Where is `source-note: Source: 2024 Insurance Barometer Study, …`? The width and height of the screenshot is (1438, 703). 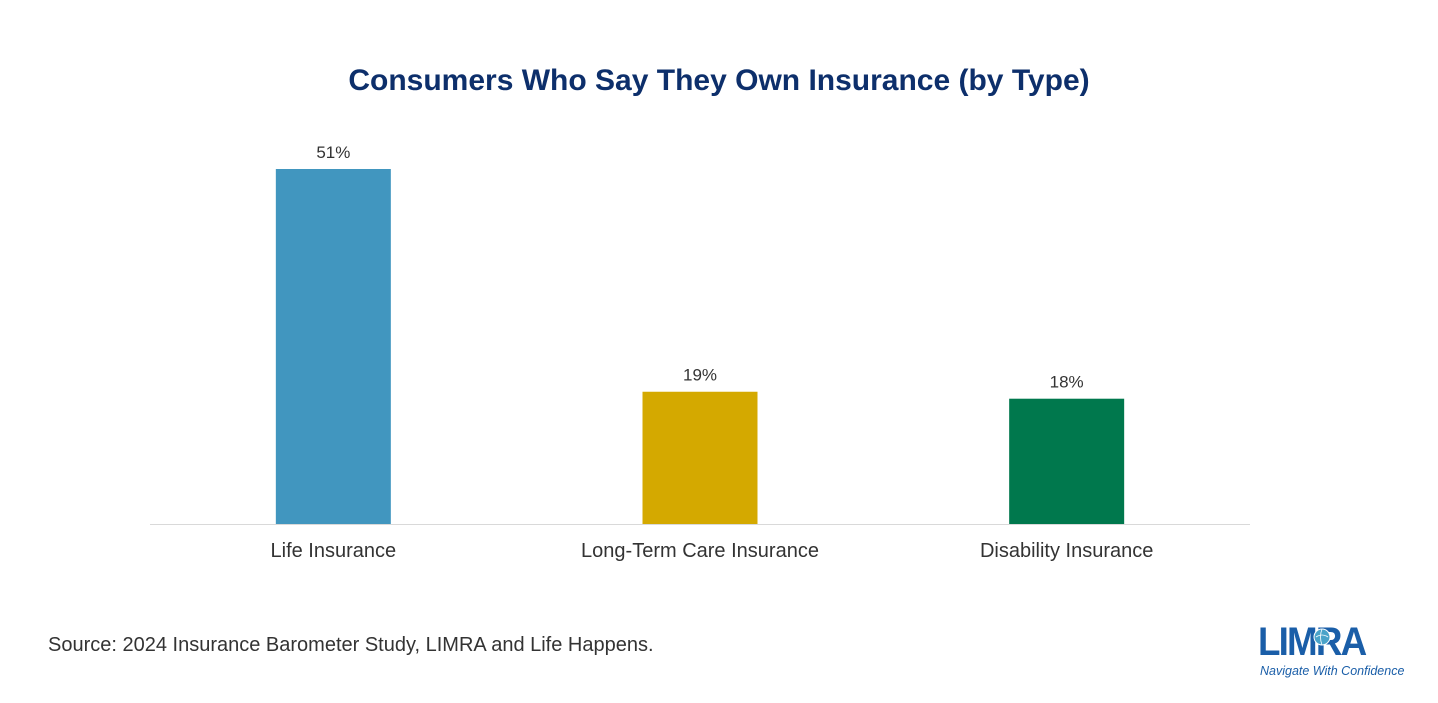
source-note: Source: 2024 Insurance Barometer Study, … is located at coordinates (351, 645).